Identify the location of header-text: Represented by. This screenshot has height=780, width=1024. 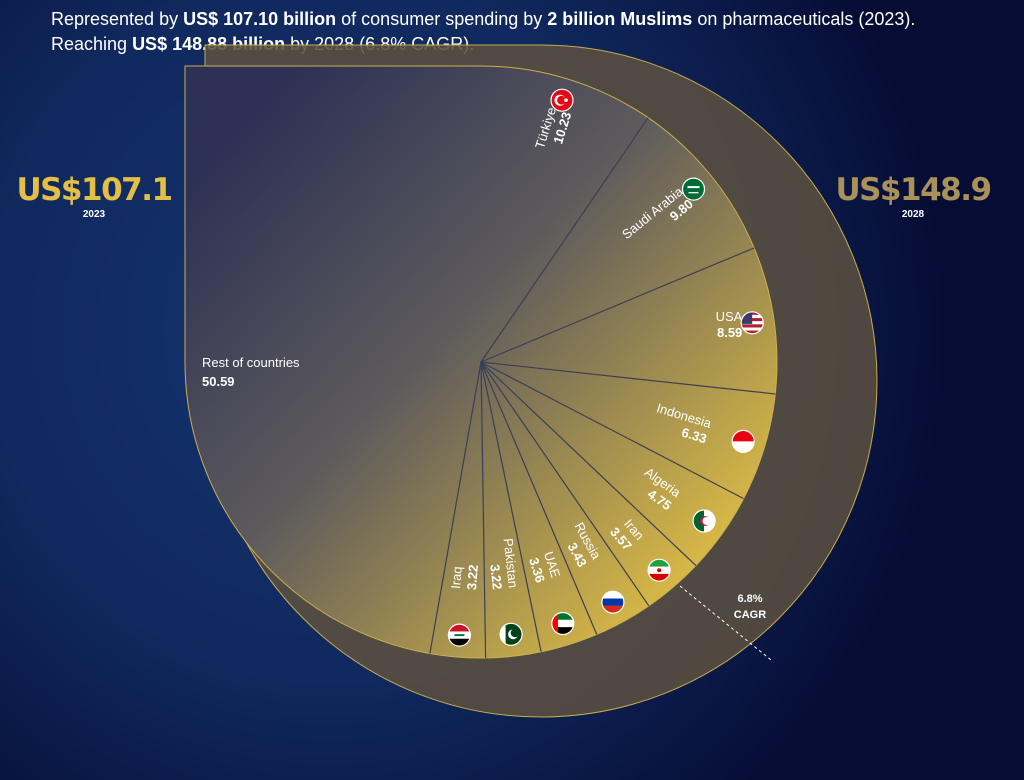
(117, 19).